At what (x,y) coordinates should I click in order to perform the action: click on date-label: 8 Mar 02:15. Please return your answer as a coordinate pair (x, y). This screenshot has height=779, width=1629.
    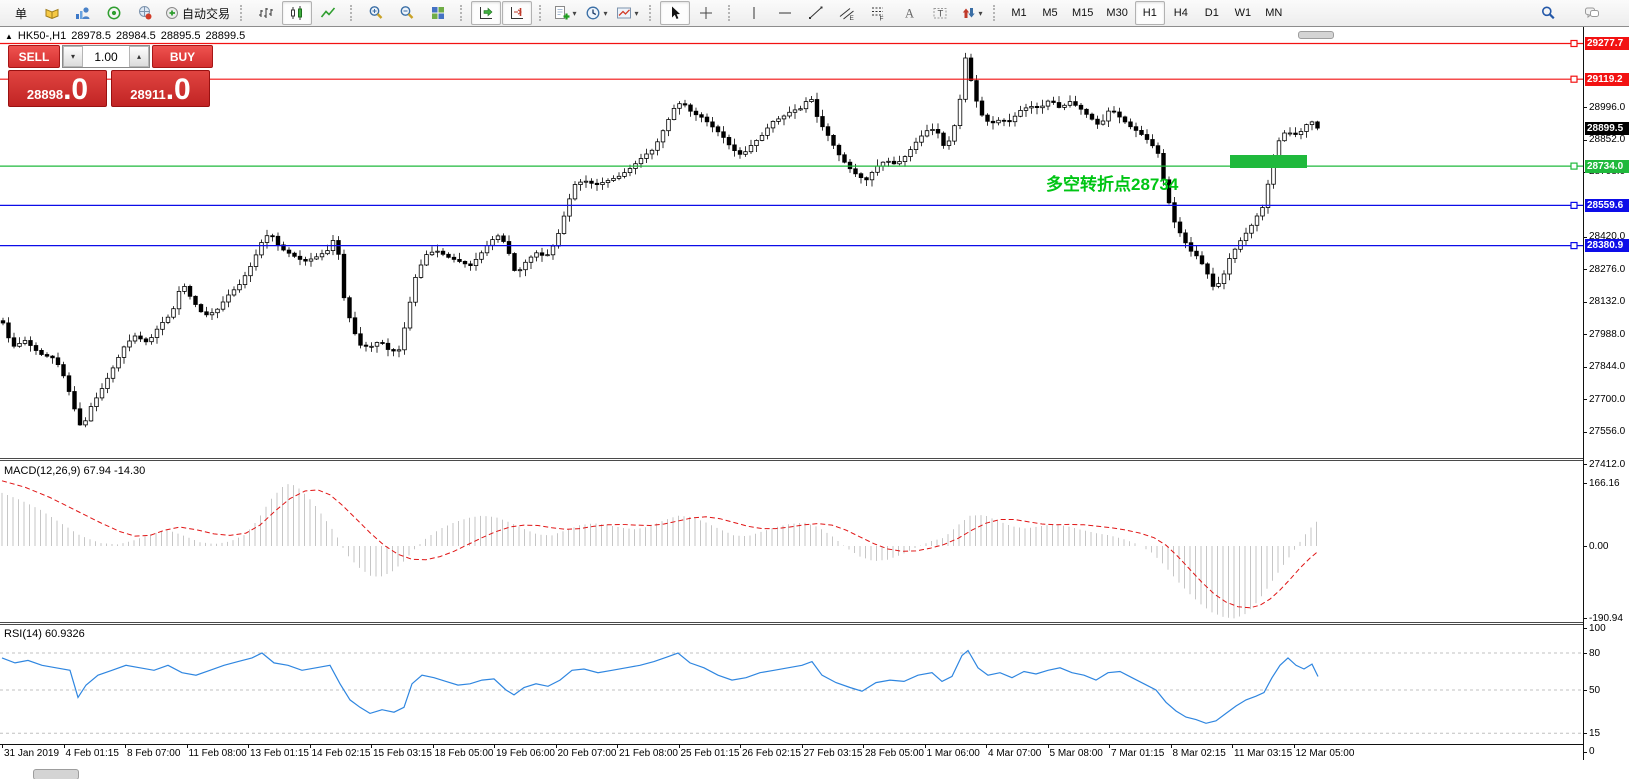
    Looking at the image, I should click on (1199, 753).